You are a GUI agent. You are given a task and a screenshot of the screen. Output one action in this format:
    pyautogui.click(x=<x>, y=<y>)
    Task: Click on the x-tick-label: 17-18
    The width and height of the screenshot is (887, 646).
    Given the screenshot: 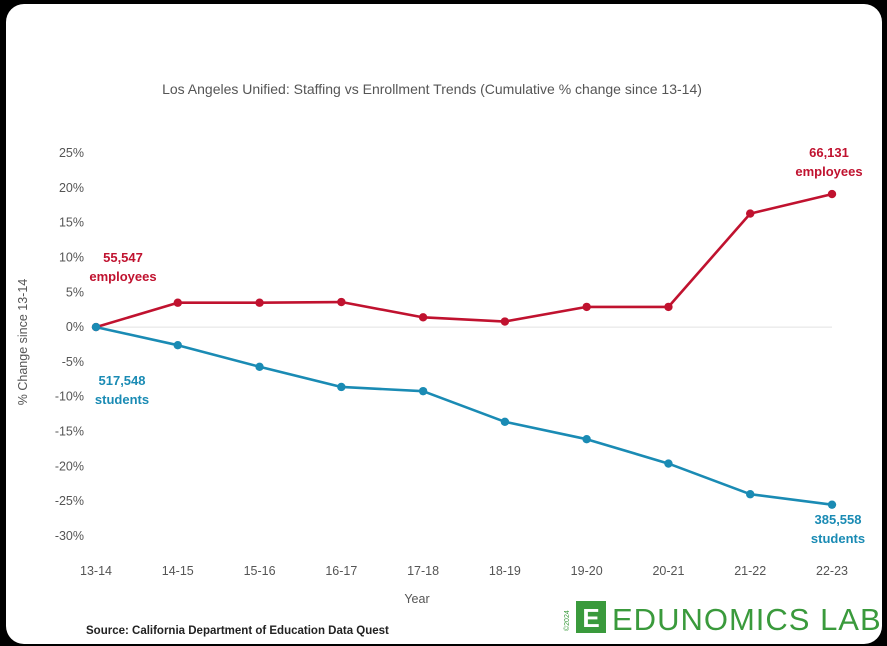 What is the action you would take?
    pyautogui.click(x=423, y=571)
    